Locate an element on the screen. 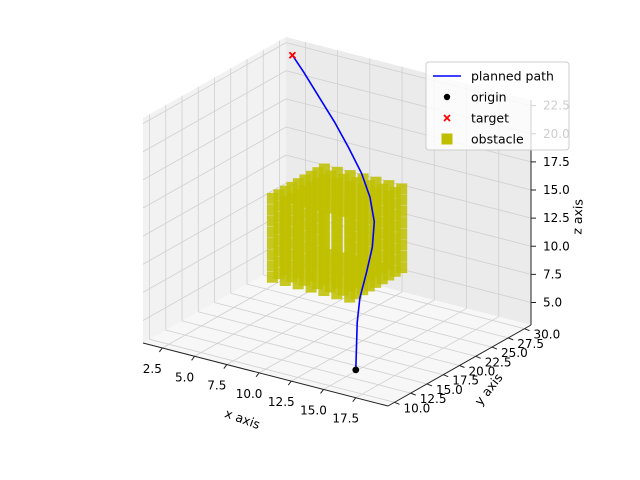 This screenshot has height=480, width=640. planned-path-line is located at coordinates (333, 212).